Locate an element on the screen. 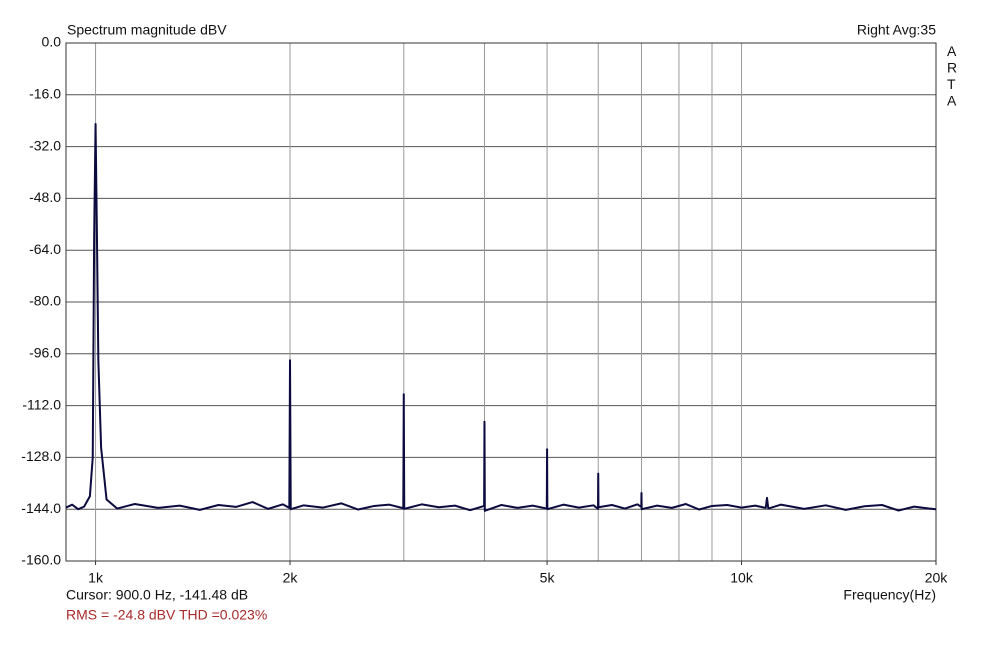 This screenshot has width=995, height=645. y-tick-label: -80.0 is located at coordinates (45, 301).